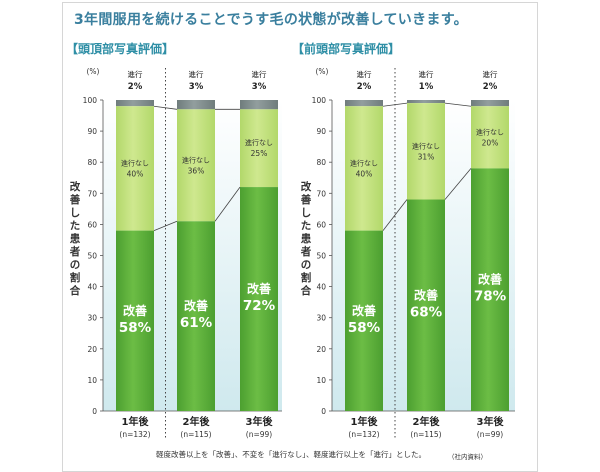 The width and height of the screenshot is (600, 472). Describe the element at coordinates (467, 457) in the screenshot. I see `source-note: （社内資料）` at that location.